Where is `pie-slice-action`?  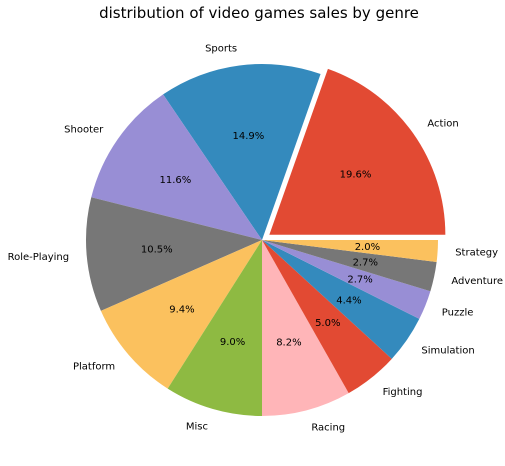
pie-slice-action is located at coordinates (357, 151).